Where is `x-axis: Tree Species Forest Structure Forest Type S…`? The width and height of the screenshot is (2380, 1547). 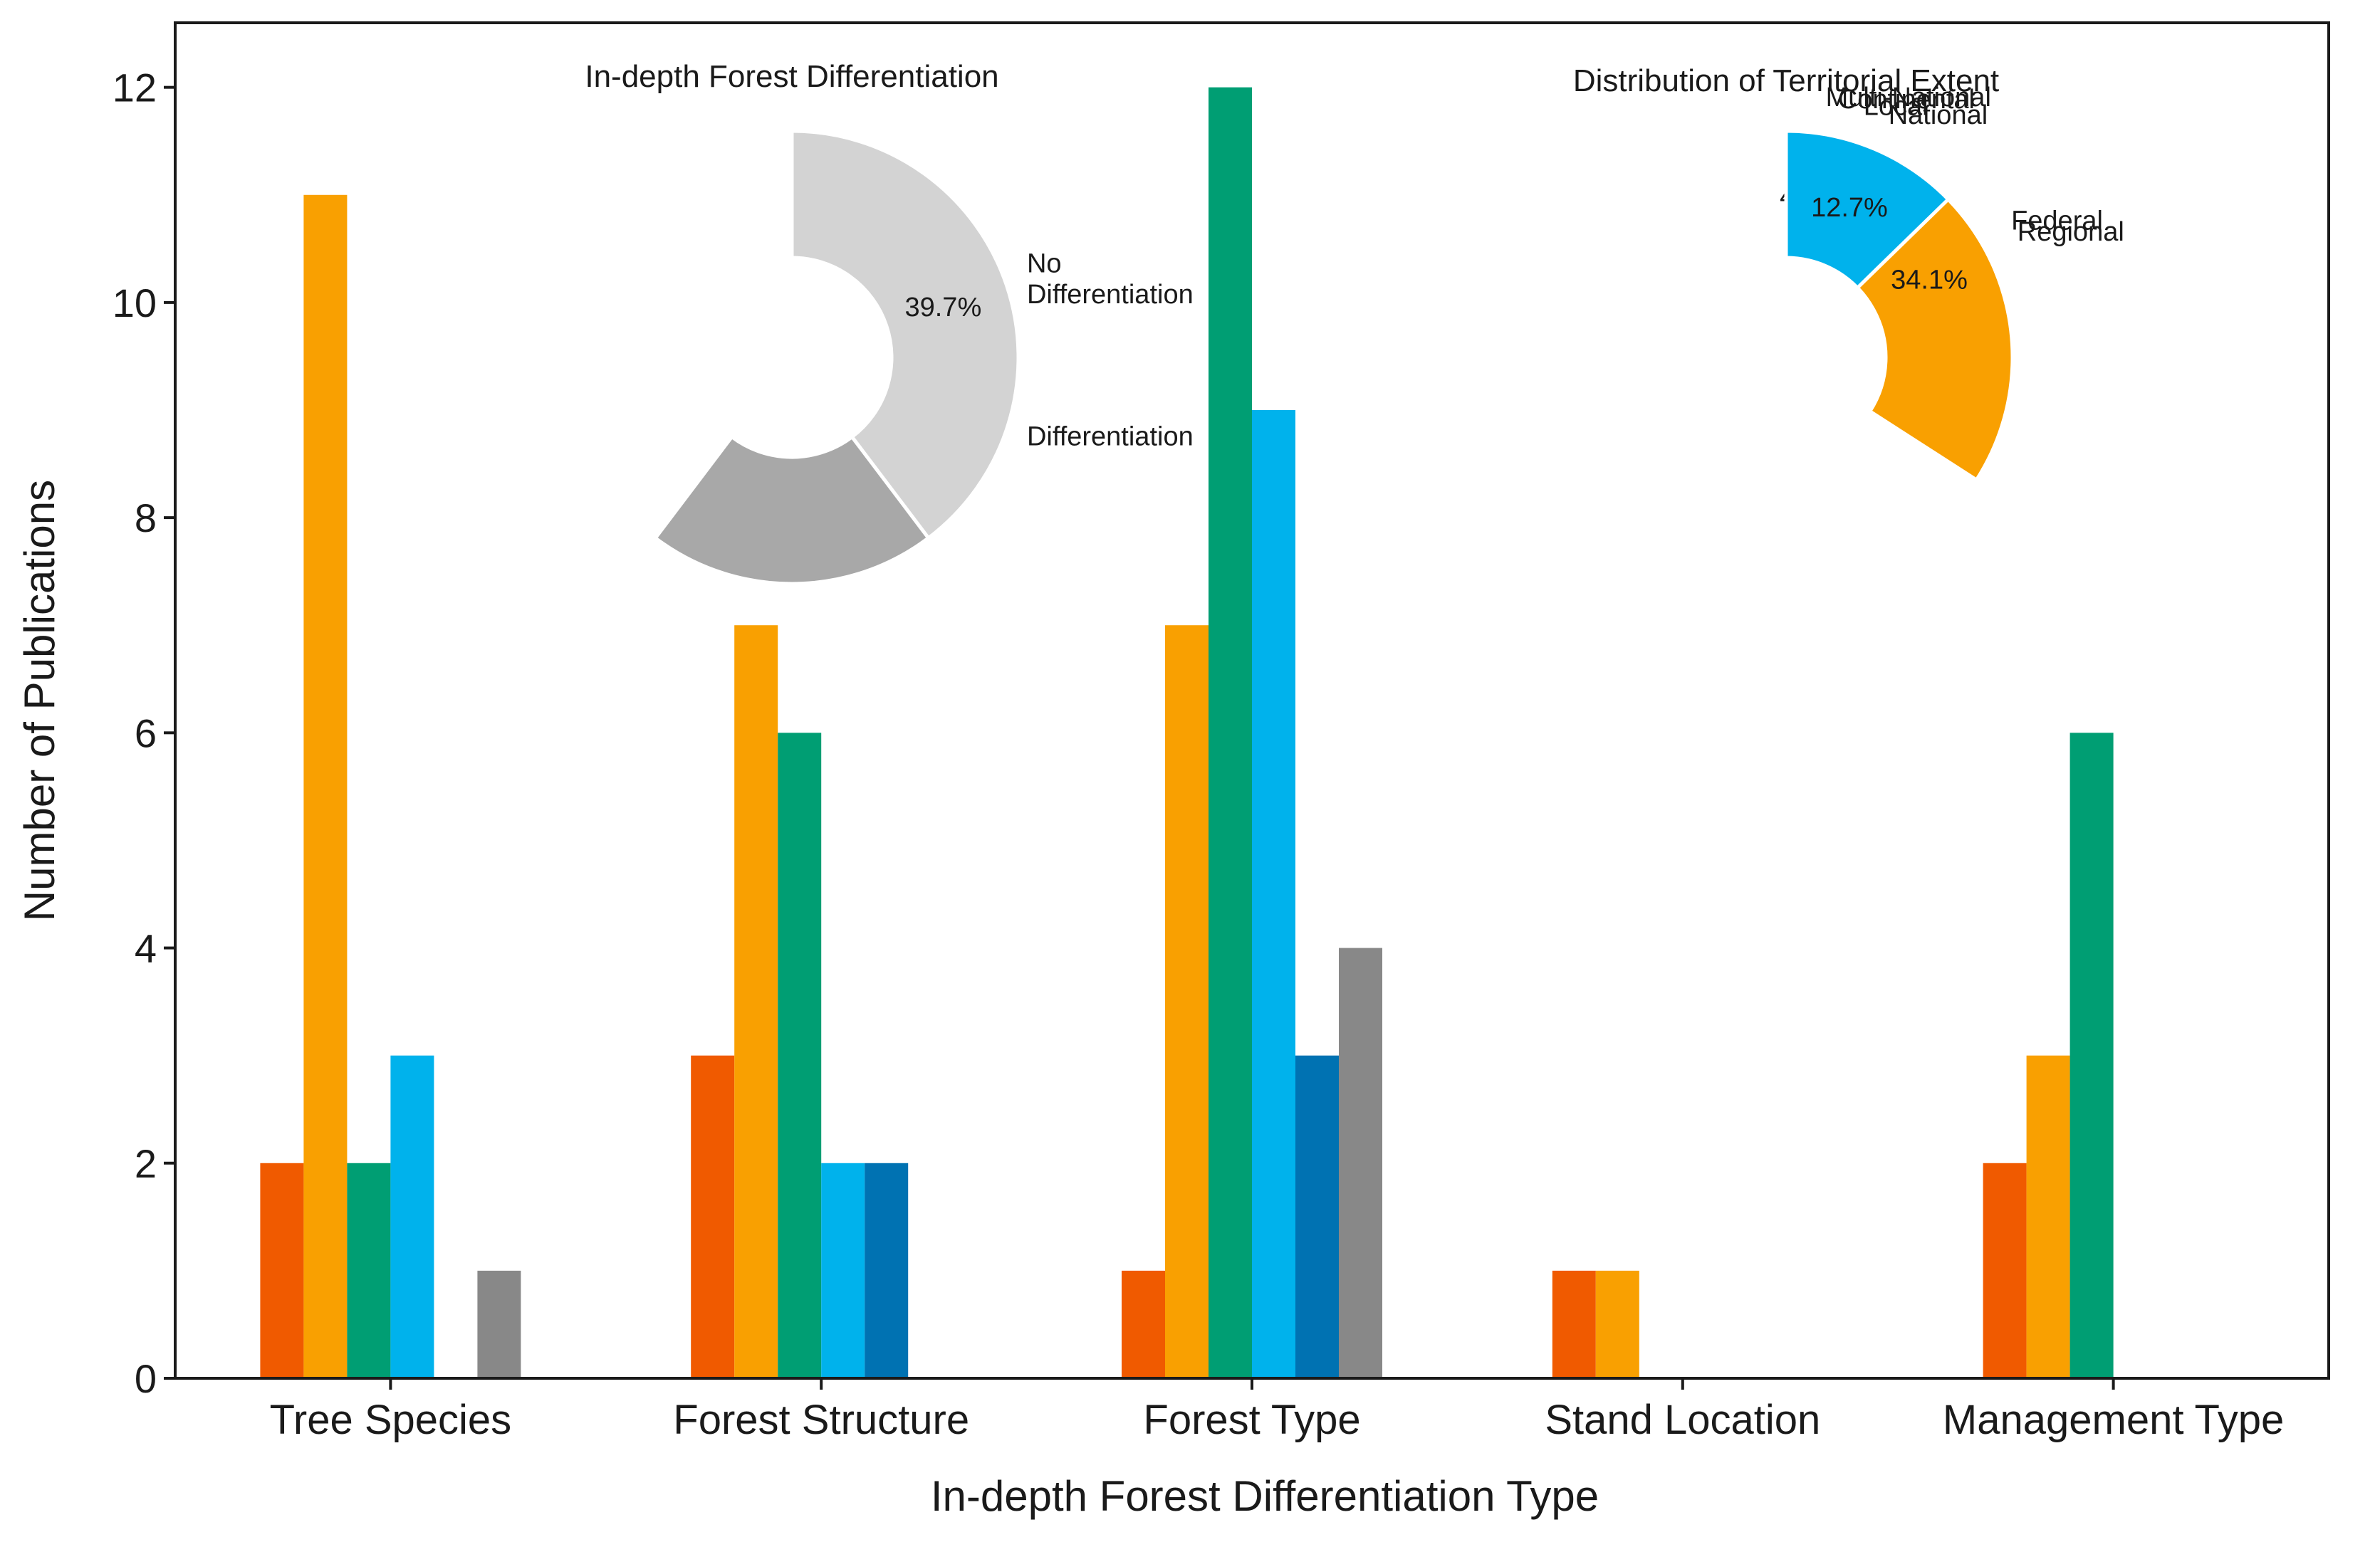
x-axis: Tree Species Forest Structure Forest Type S… is located at coordinates (1277, 1410).